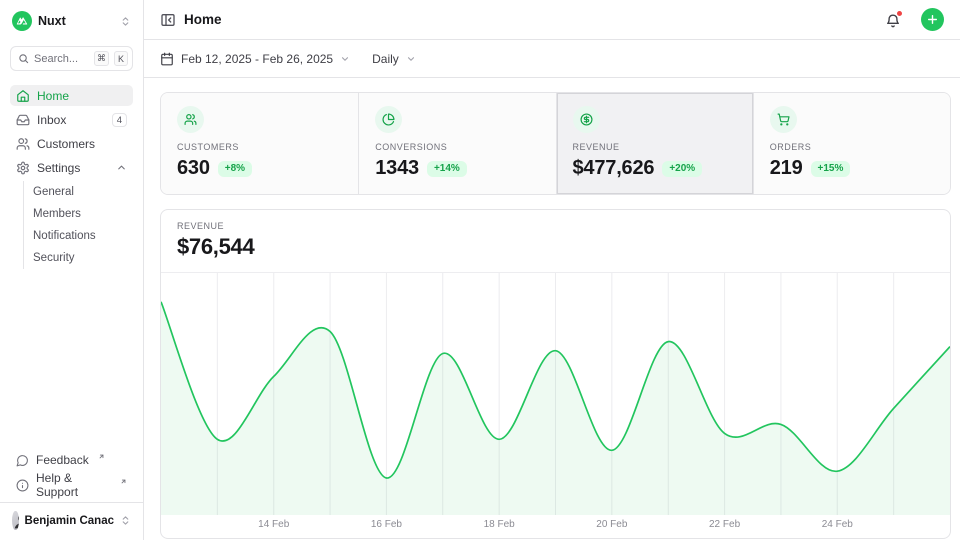  Describe the element at coordinates (899, 13) in the screenshot. I see `notification-dot` at that location.